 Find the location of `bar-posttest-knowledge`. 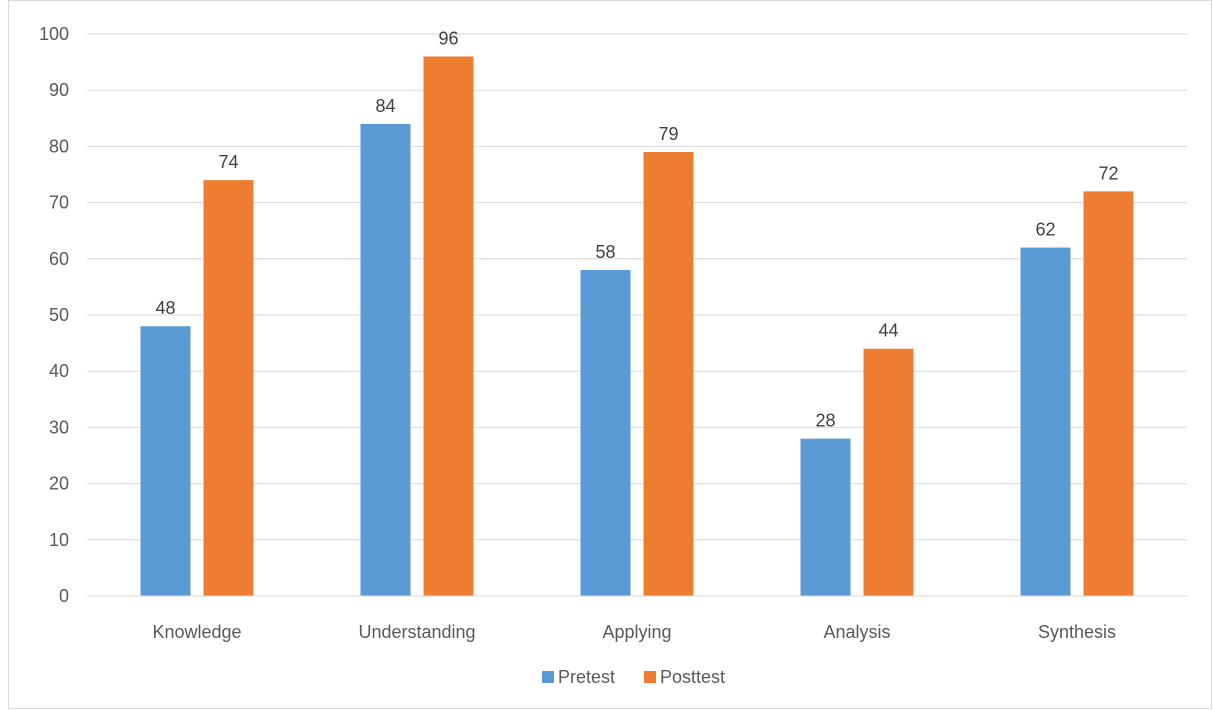

bar-posttest-knowledge is located at coordinates (228, 388).